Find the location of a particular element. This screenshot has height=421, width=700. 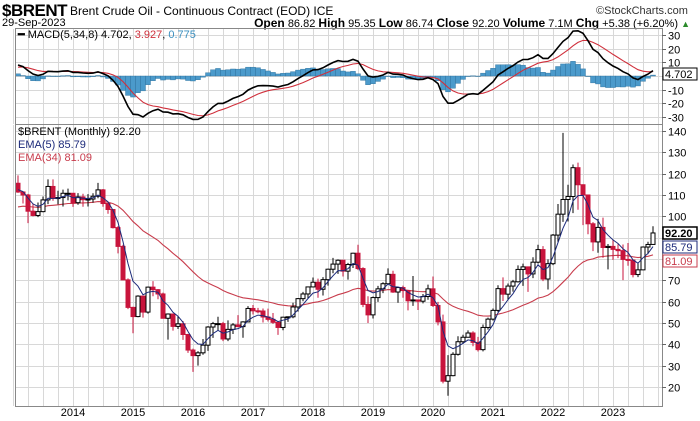

chg-label: Chg is located at coordinates (587, 23).